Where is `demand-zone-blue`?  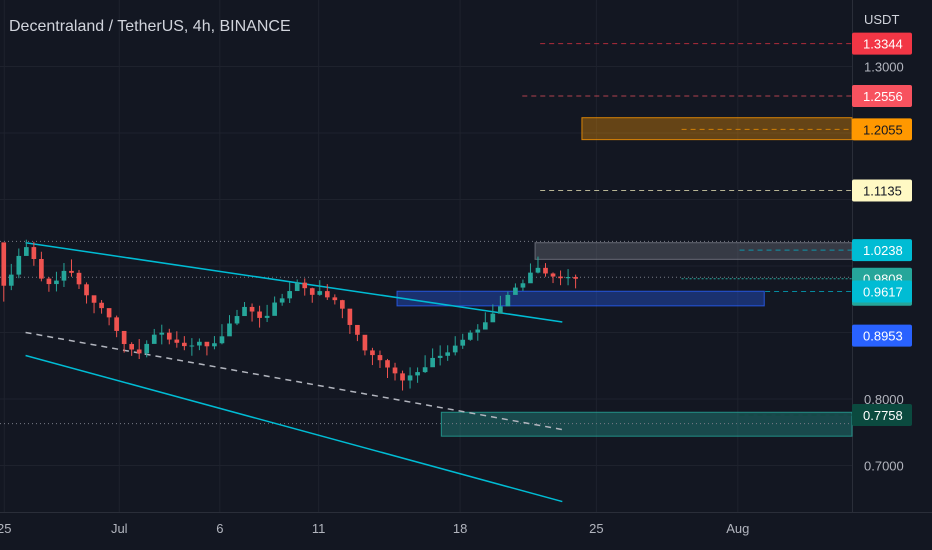 demand-zone-blue is located at coordinates (580, 298).